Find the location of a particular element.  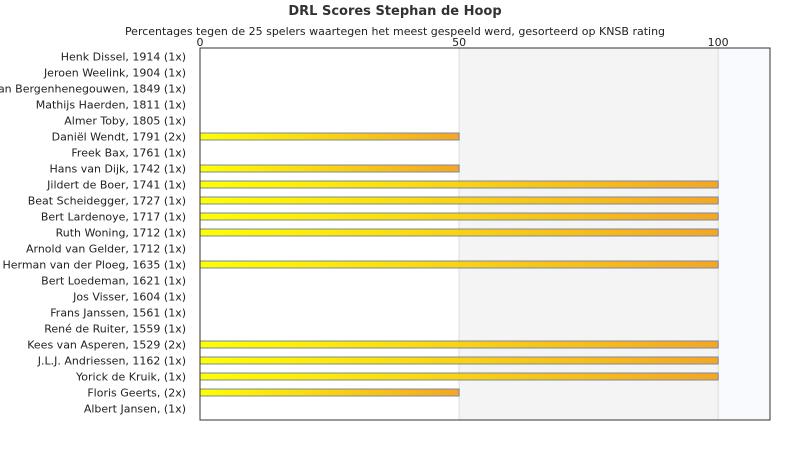

category-label: Bas van Bergenhenegouwen, 1849 (1x) is located at coordinates (93, 89).